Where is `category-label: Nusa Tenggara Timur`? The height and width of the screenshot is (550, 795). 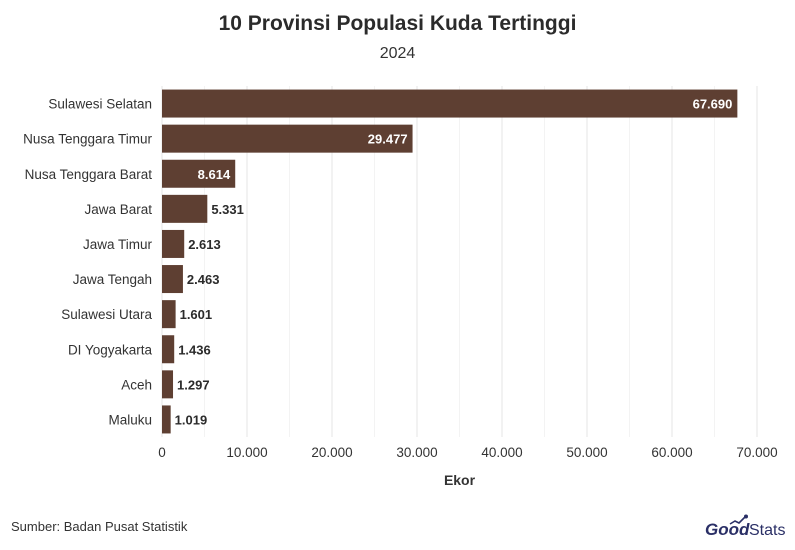 category-label: Nusa Tenggara Timur is located at coordinates (87, 139).